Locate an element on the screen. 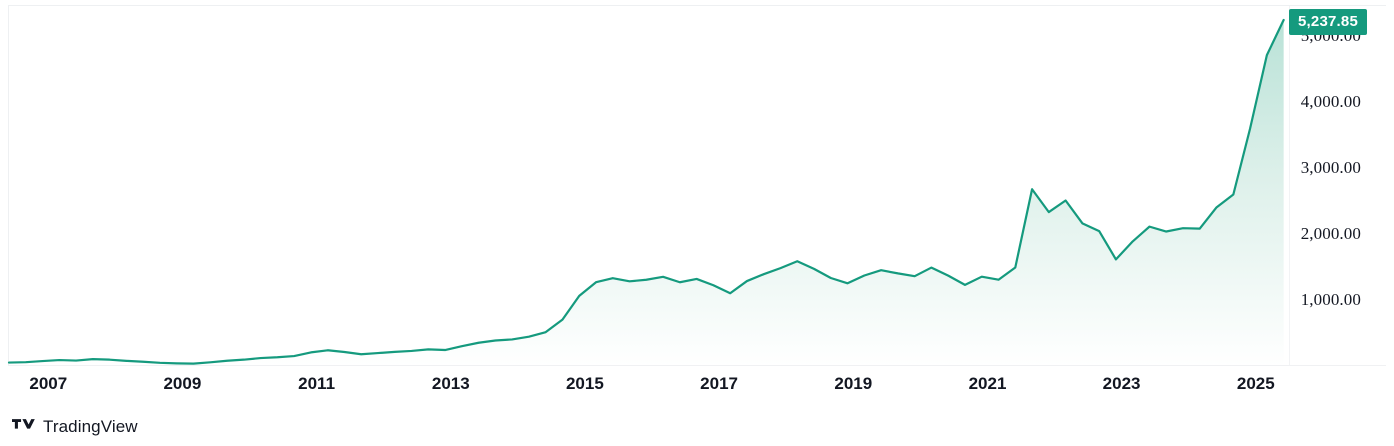 The image size is (1394, 446). time-axis-tick: 2019 is located at coordinates (853, 383).